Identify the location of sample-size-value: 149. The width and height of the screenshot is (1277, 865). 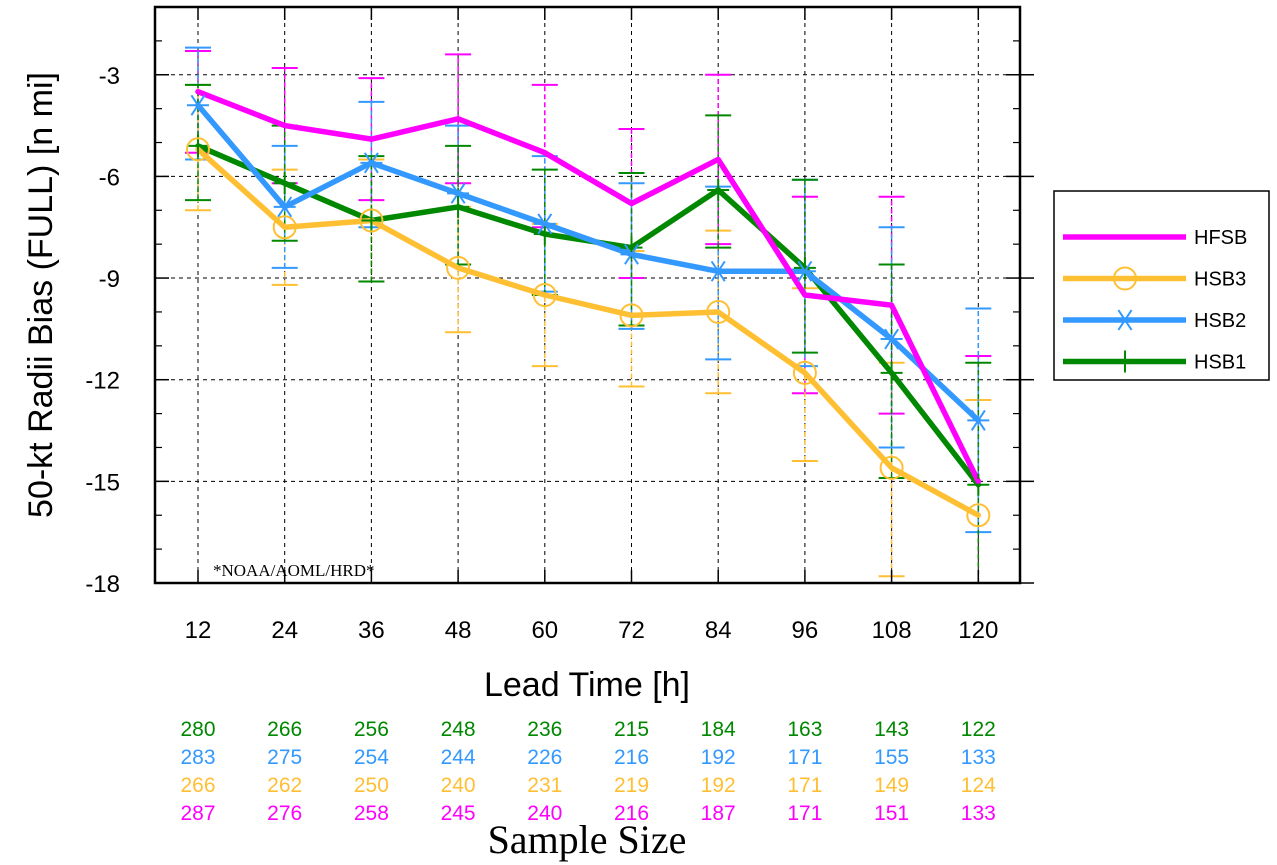
(891, 785).